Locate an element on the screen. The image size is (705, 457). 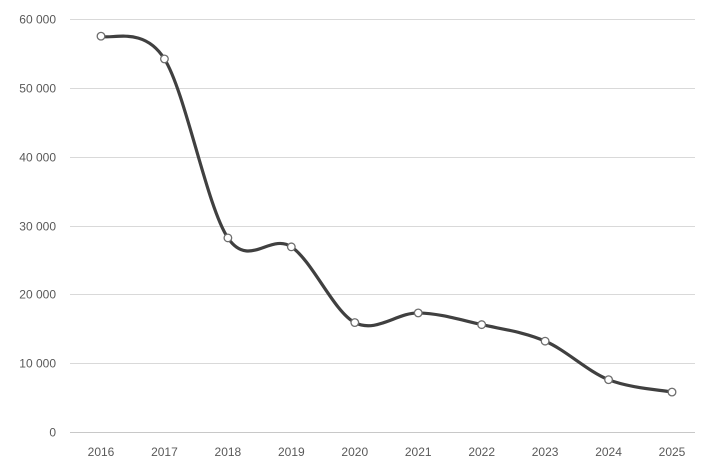
x-tick-label: 2016 is located at coordinates (101, 451).